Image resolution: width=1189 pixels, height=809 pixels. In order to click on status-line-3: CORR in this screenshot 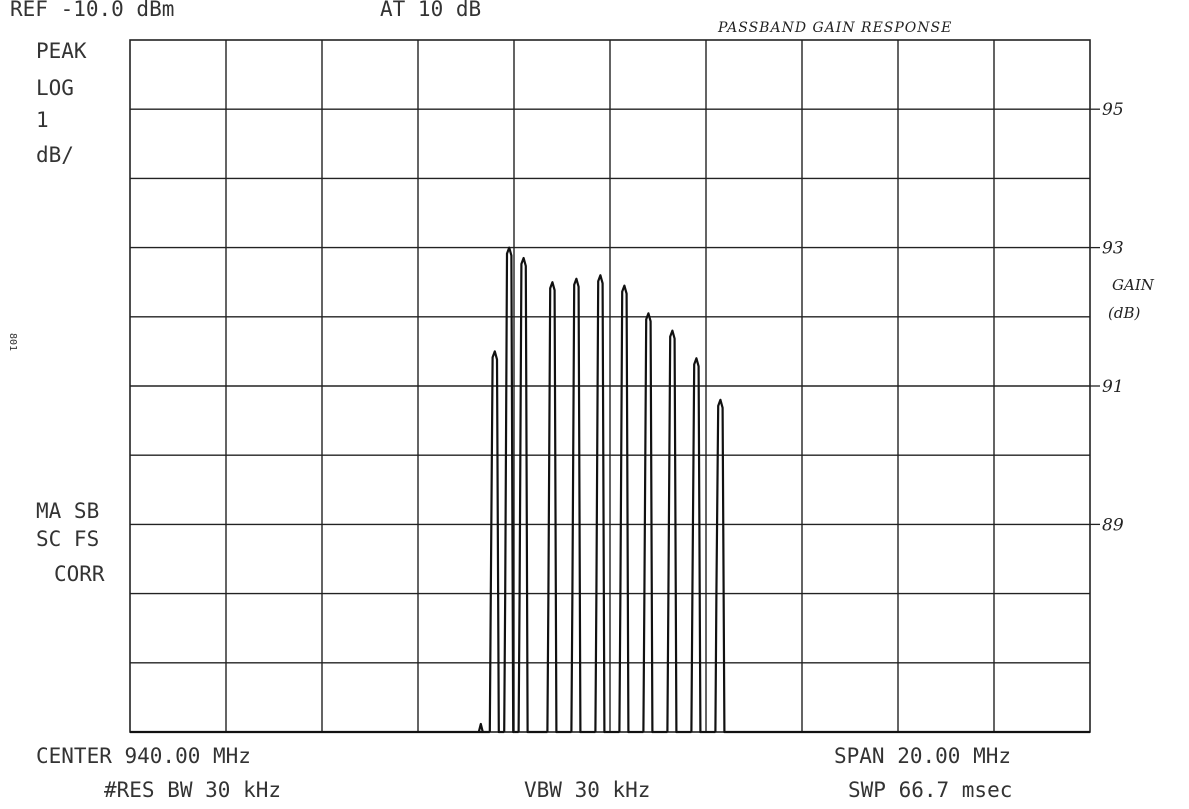, I will do `click(79, 574)`.